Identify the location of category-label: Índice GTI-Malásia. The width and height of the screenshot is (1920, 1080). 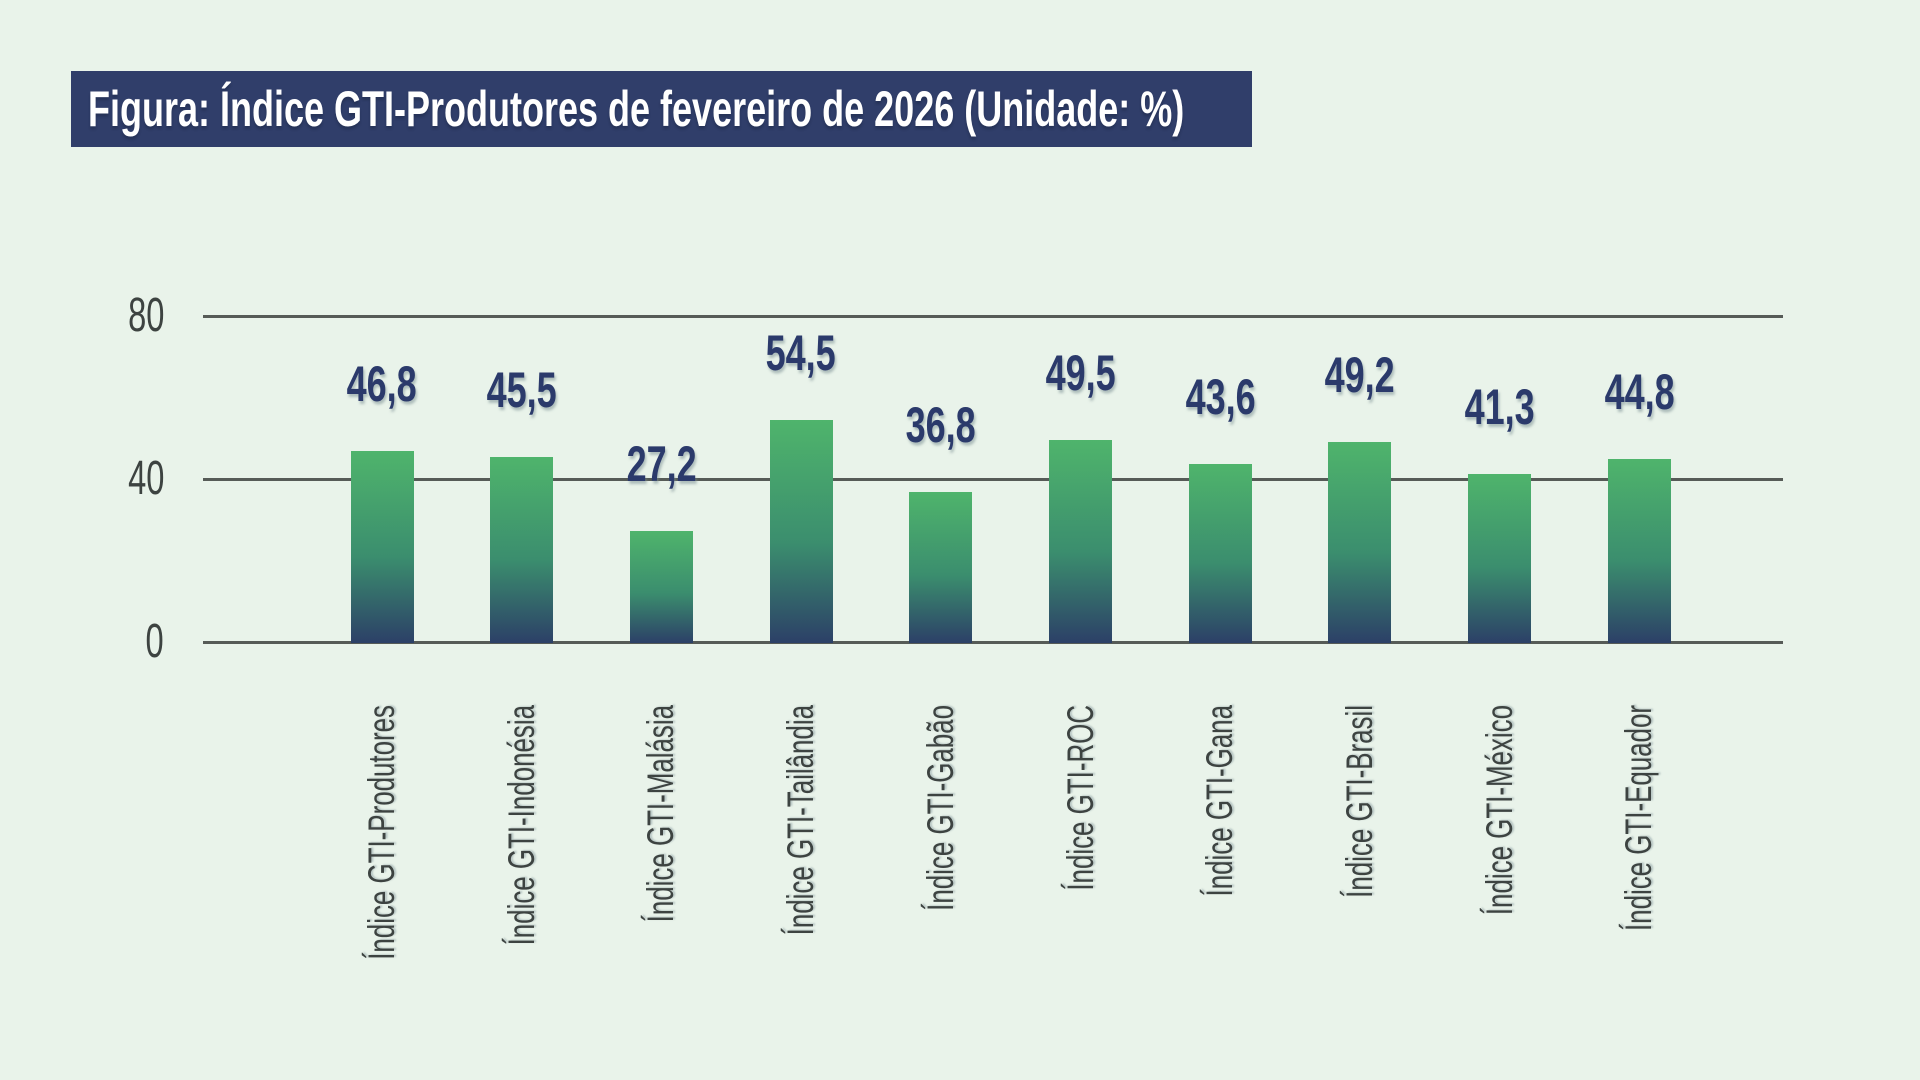
(661, 860).